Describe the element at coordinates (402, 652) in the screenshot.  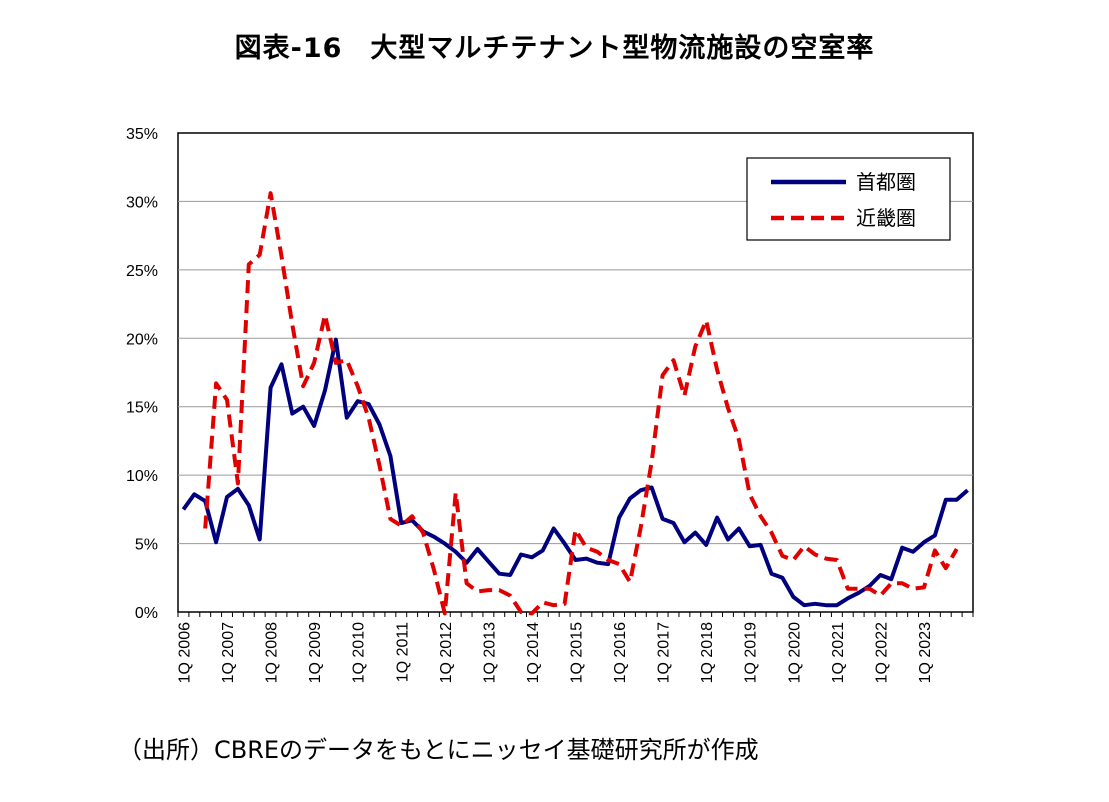
I see `x-tick-label: 1Q 2011` at that location.